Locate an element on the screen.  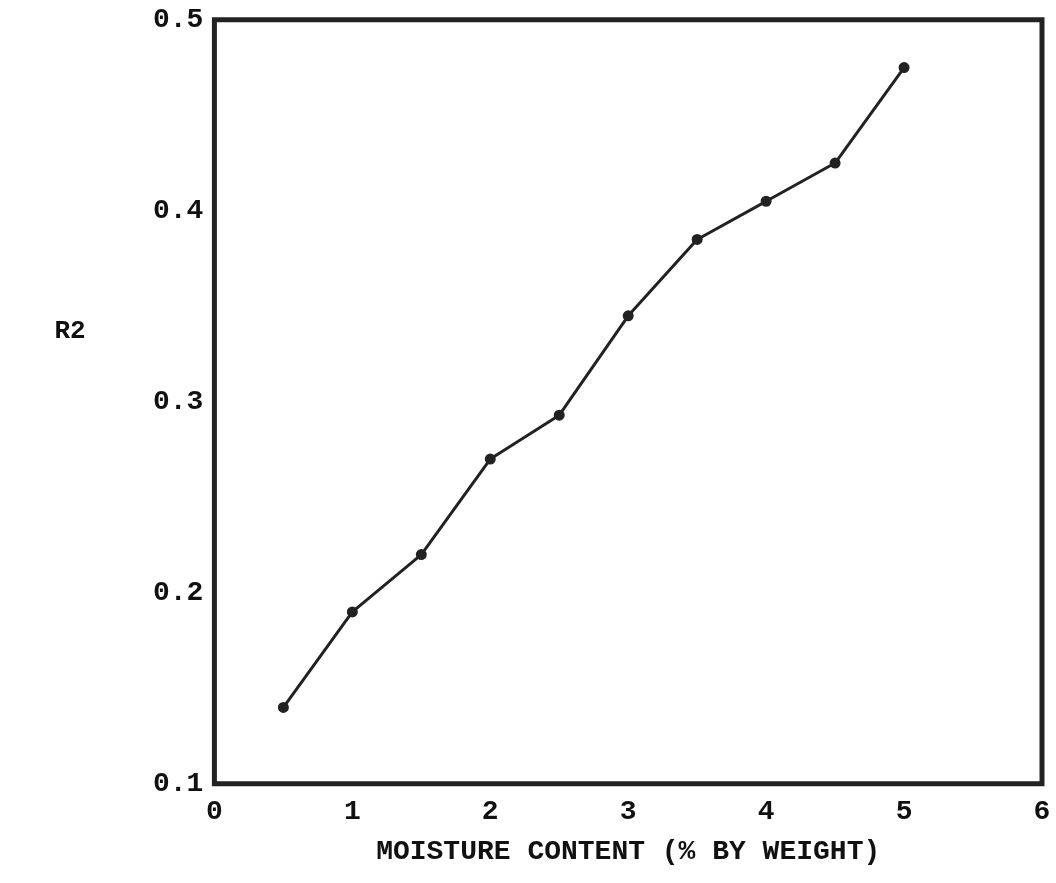
y-tick-label: 0.2 is located at coordinates (178, 592).